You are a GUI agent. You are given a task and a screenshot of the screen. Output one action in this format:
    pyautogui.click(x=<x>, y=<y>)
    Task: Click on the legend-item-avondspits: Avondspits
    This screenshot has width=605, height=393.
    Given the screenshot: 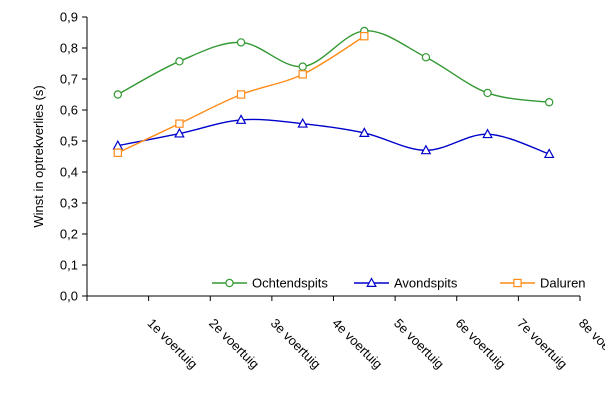 What is the action you would take?
    pyautogui.click(x=406, y=283)
    